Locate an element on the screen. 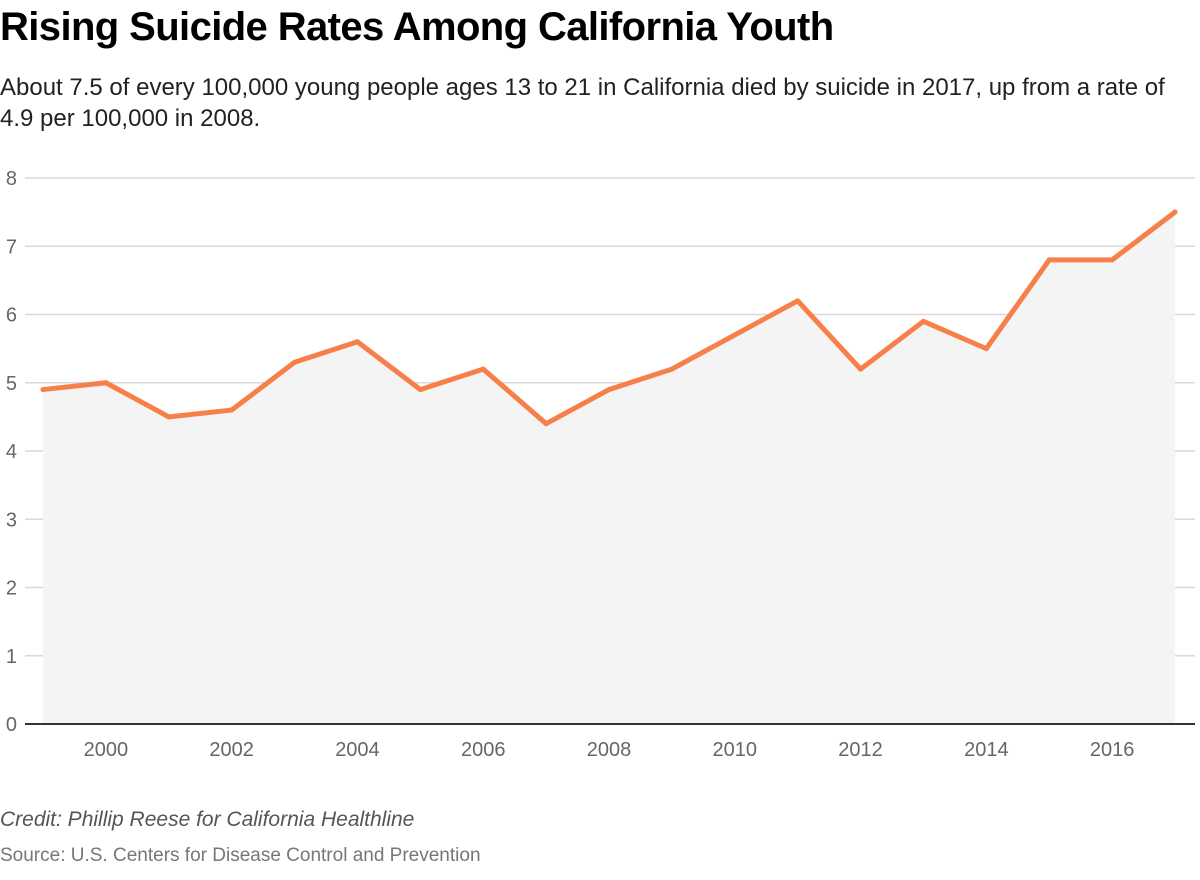 The height and width of the screenshot is (880, 1200). y-tick-label: 4 is located at coordinates (11, 452).